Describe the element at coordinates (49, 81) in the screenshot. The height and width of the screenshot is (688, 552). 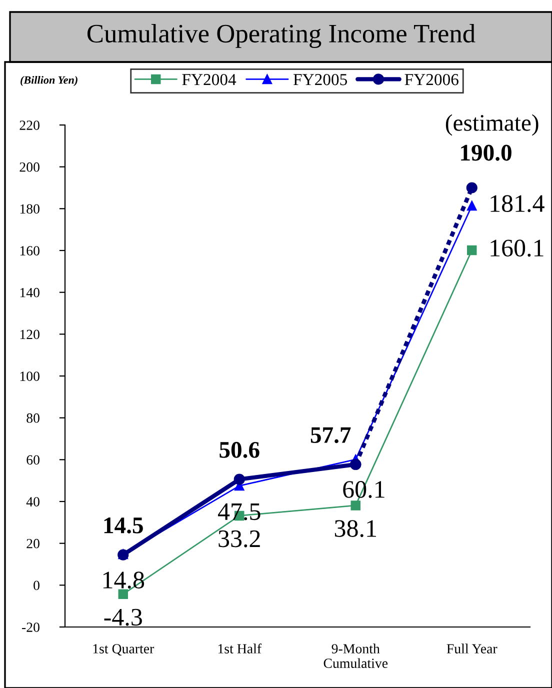
I see `y-axis-title: (Billion Yen)` at that location.